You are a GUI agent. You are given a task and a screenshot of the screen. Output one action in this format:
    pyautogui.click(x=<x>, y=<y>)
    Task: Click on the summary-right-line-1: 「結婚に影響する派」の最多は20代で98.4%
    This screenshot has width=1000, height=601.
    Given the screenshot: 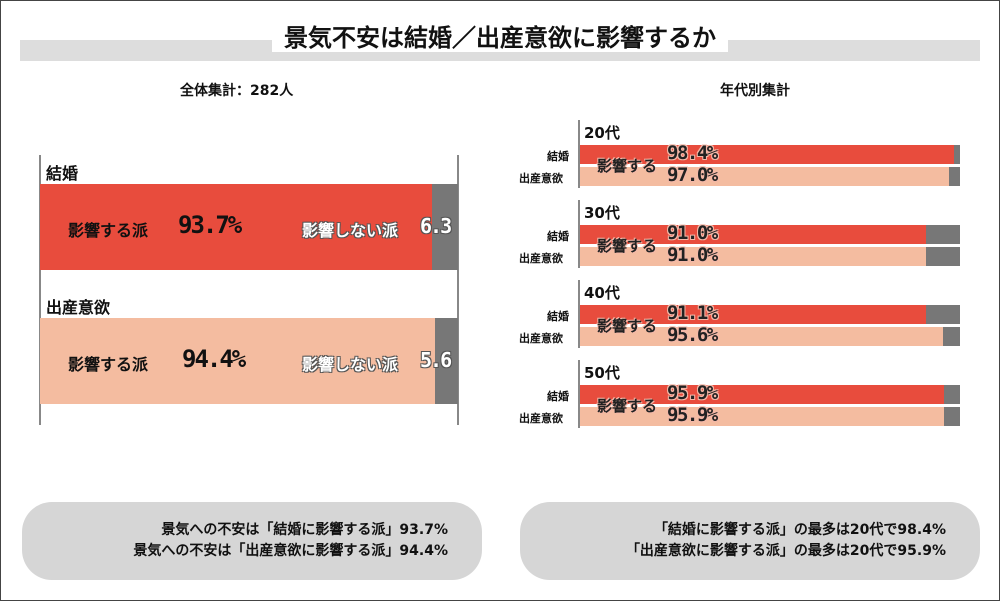 What is the action you would take?
    pyautogui.click(x=799, y=530)
    